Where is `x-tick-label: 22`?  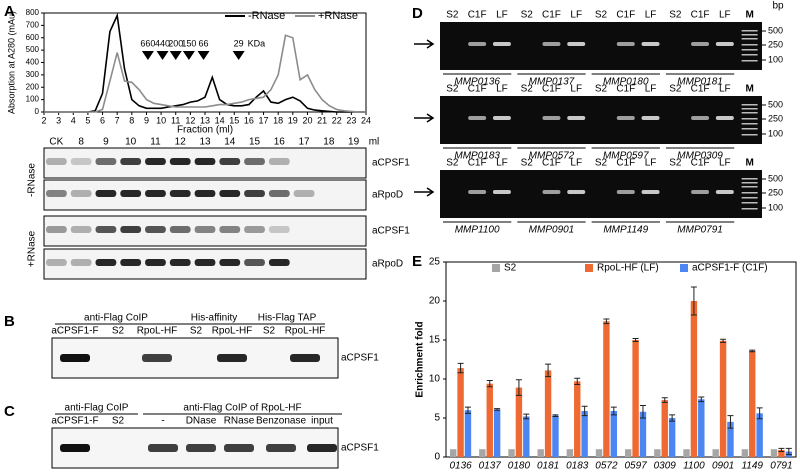 x-tick-label: 22 is located at coordinates (337, 120).